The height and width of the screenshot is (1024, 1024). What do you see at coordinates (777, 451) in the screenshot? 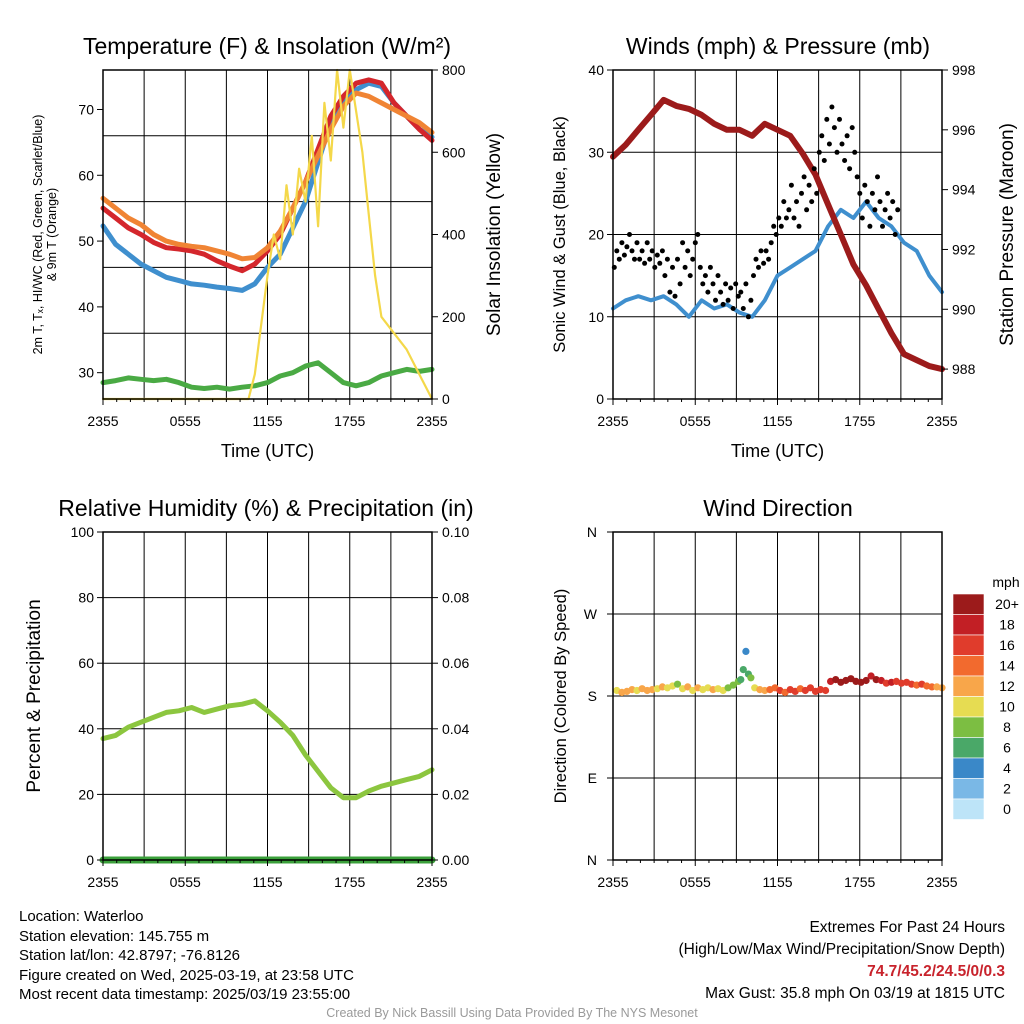
I see `wind-x-axis-label: Time (UTC)` at bounding box center [777, 451].